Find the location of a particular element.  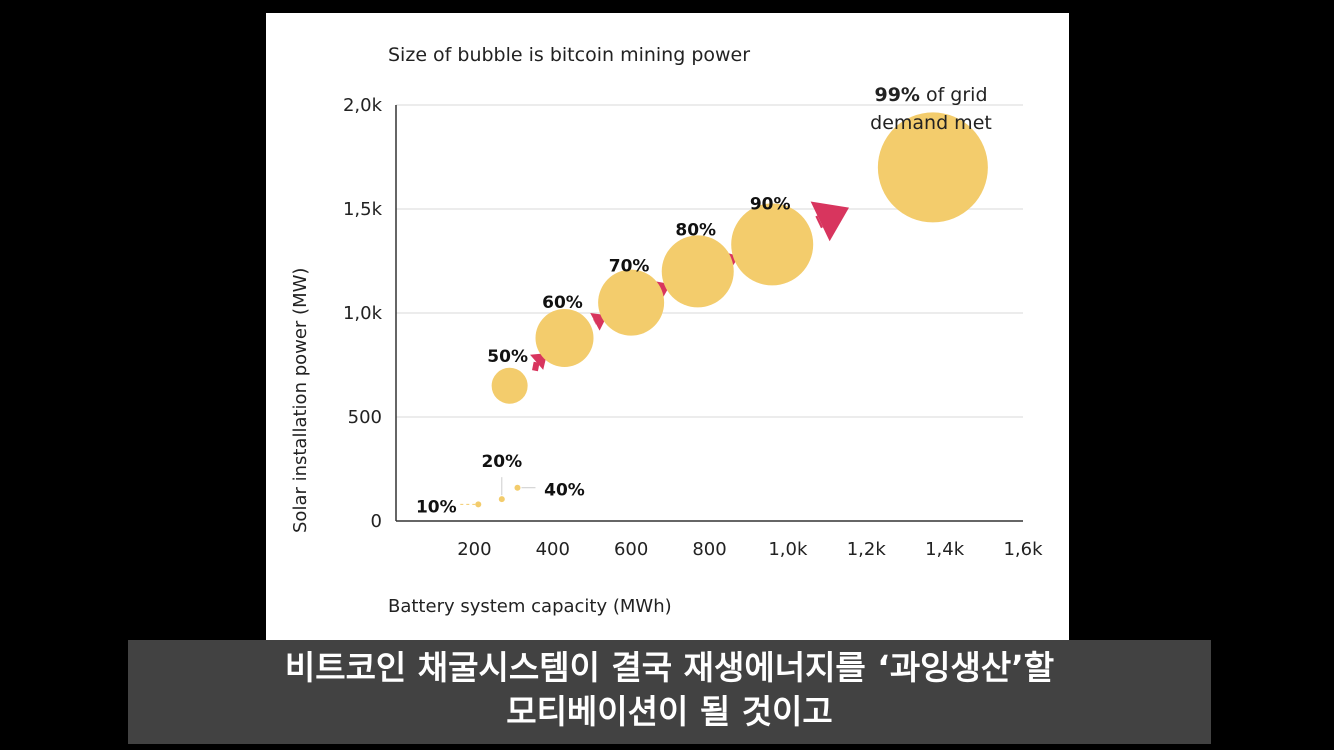

svg-text:99%of grid: 99% of grid is located at coordinates (930, 95).